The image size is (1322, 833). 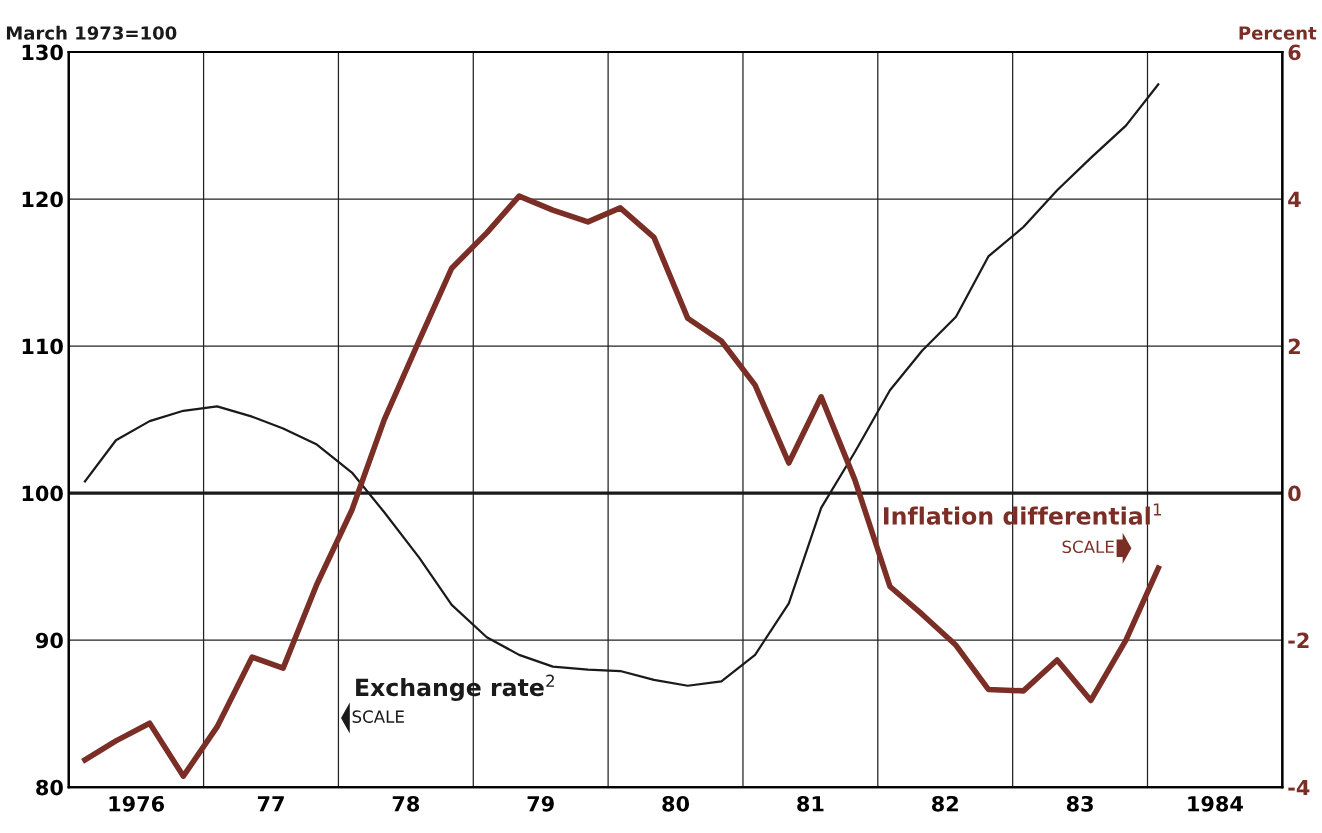 What do you see at coordinates (42, 346) in the screenshot?
I see `y-tick-label: 110` at bounding box center [42, 346].